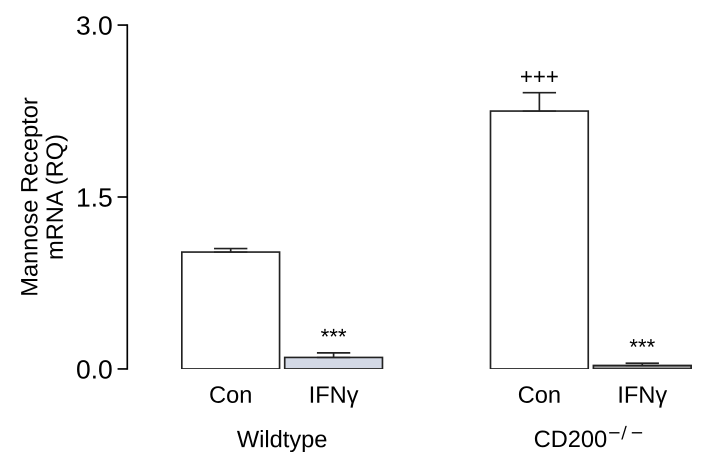 The image size is (704, 473). Describe the element at coordinates (94, 369) in the screenshot. I see `y-tick-label: 0.0` at that location.